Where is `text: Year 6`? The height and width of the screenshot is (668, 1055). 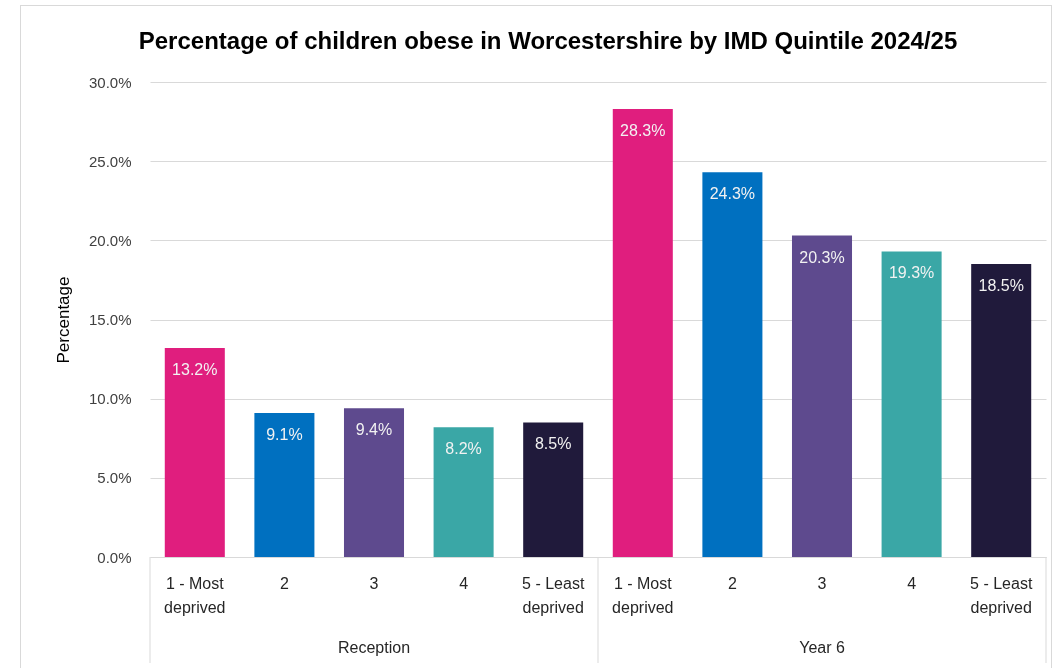
text: Year 6 is located at coordinates (822, 647).